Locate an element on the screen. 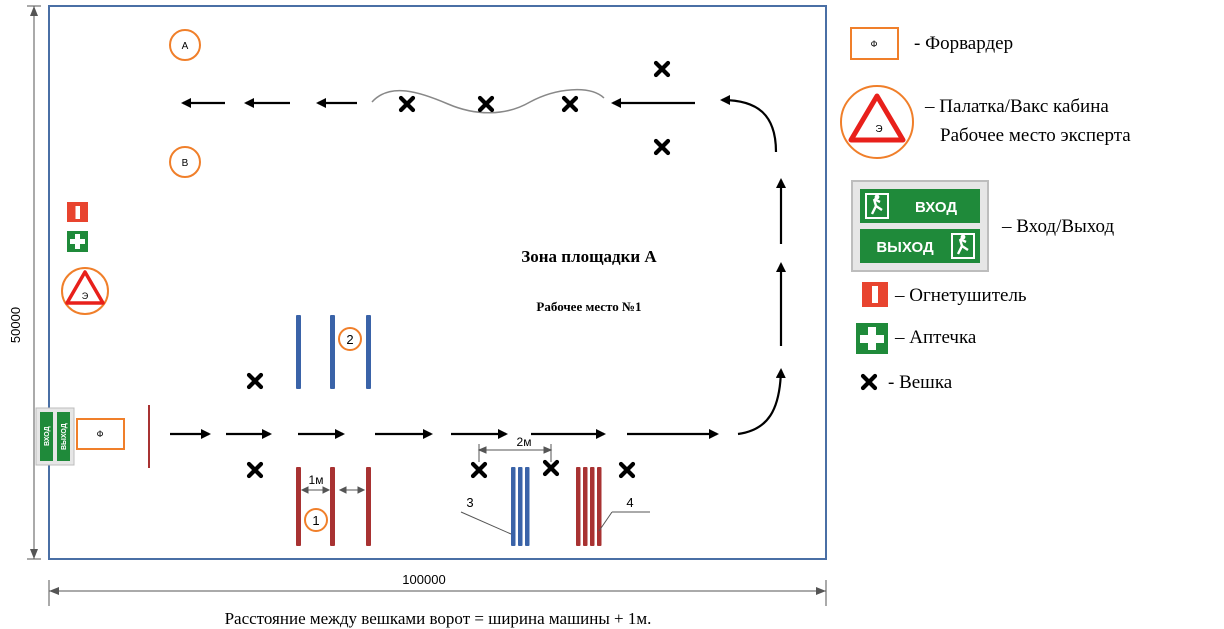 This screenshot has width=1224, height=629. height-dimension-label: 50000 is located at coordinates (15, 325).